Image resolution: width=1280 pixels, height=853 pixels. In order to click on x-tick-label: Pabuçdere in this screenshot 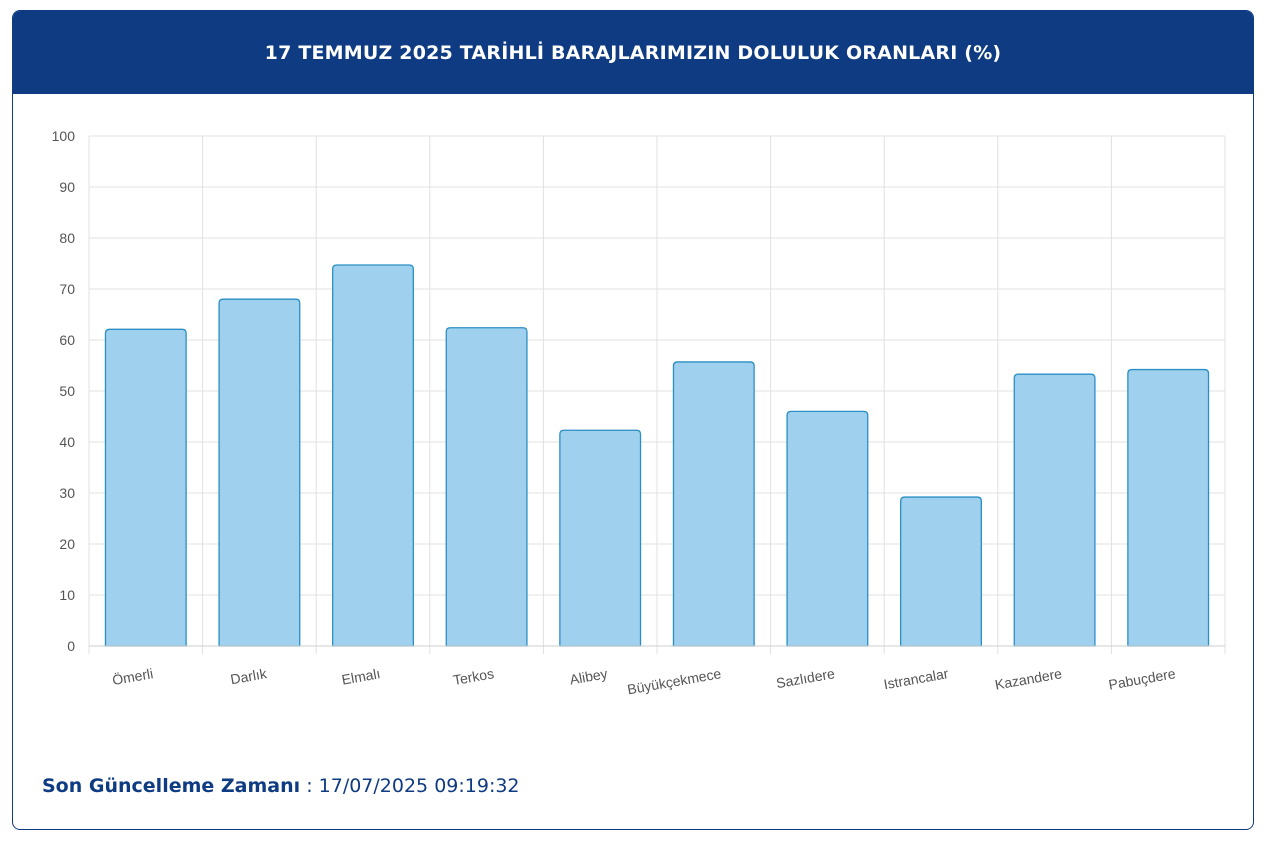, I will do `click(1142, 679)`.